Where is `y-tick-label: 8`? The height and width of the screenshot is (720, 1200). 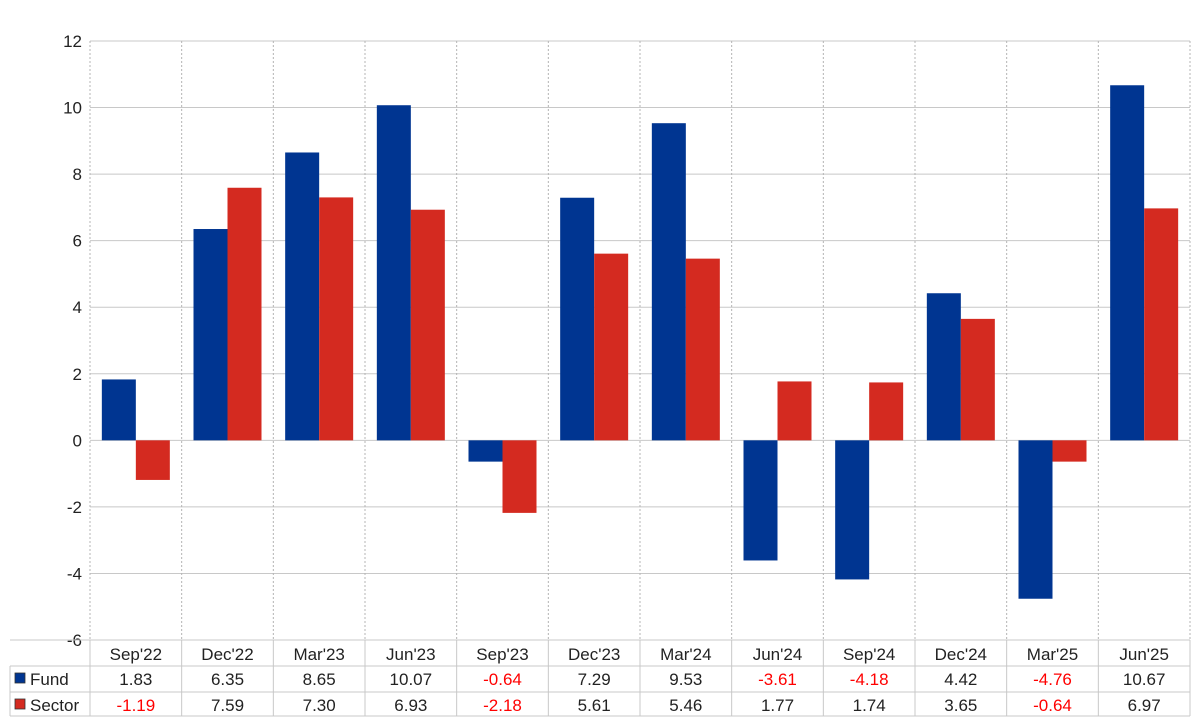 y-tick-label: 8 is located at coordinates (77, 174).